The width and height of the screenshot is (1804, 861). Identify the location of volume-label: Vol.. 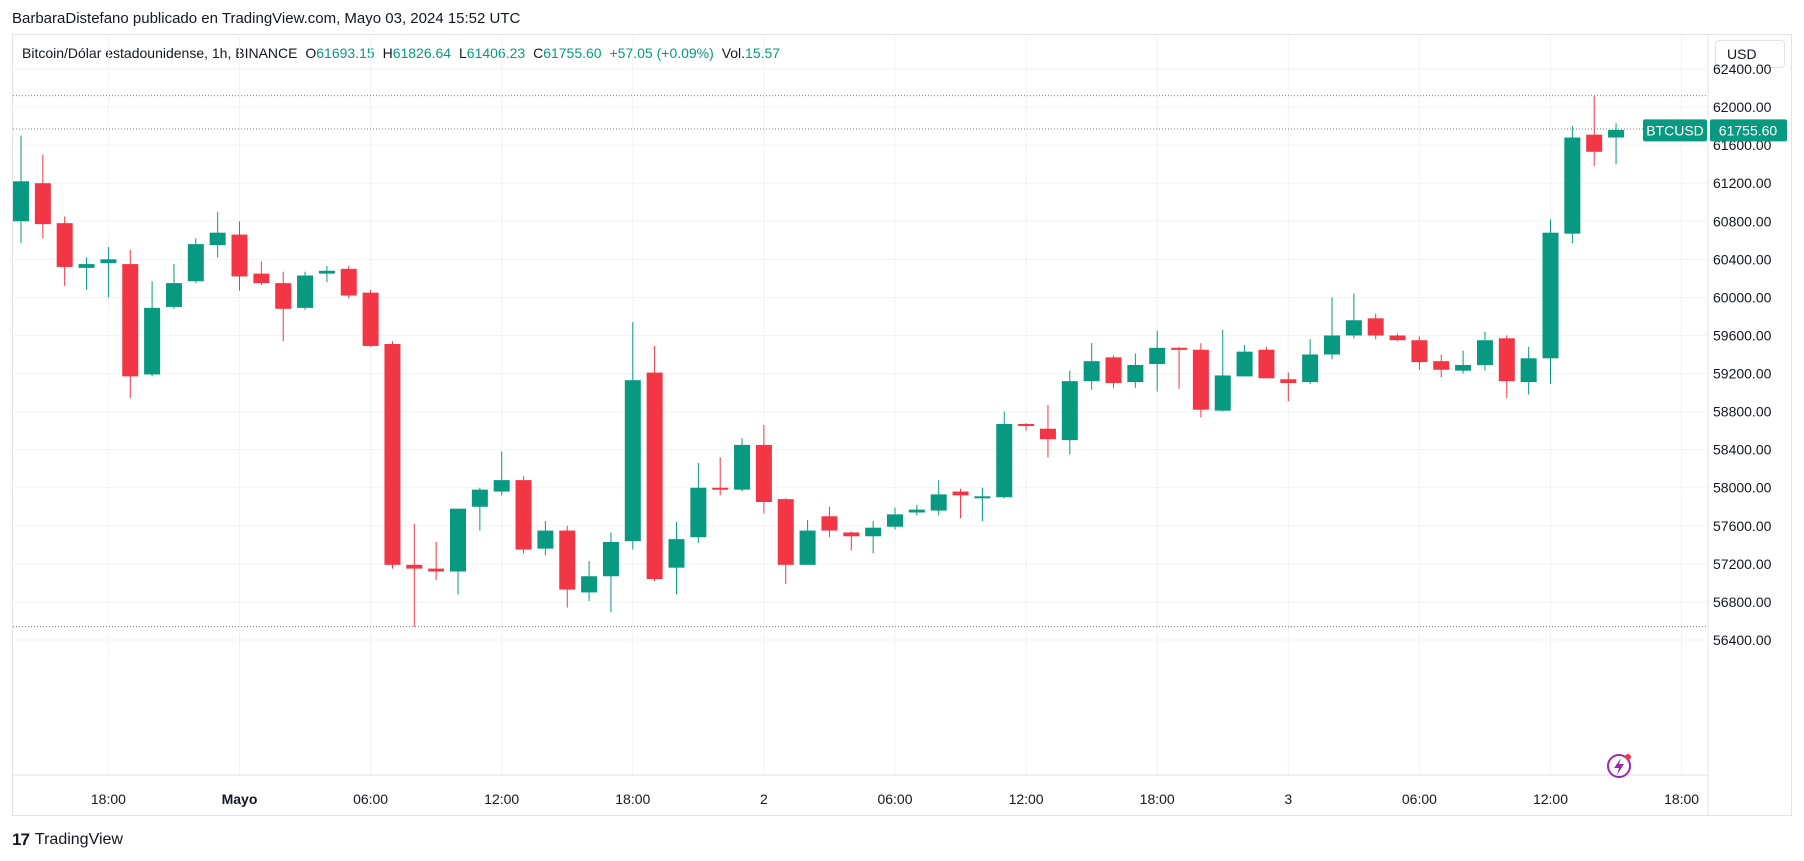
(733, 53).